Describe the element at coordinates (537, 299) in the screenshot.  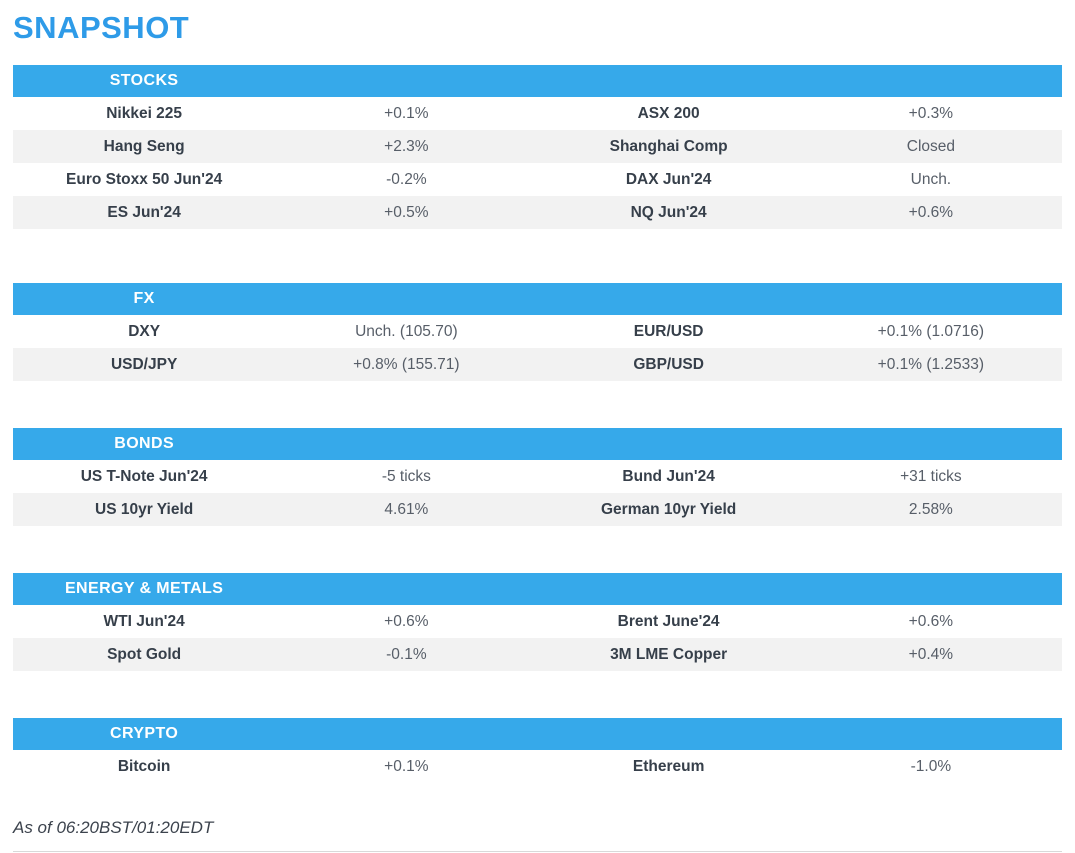
I see `section-header-bar: FX` at that location.